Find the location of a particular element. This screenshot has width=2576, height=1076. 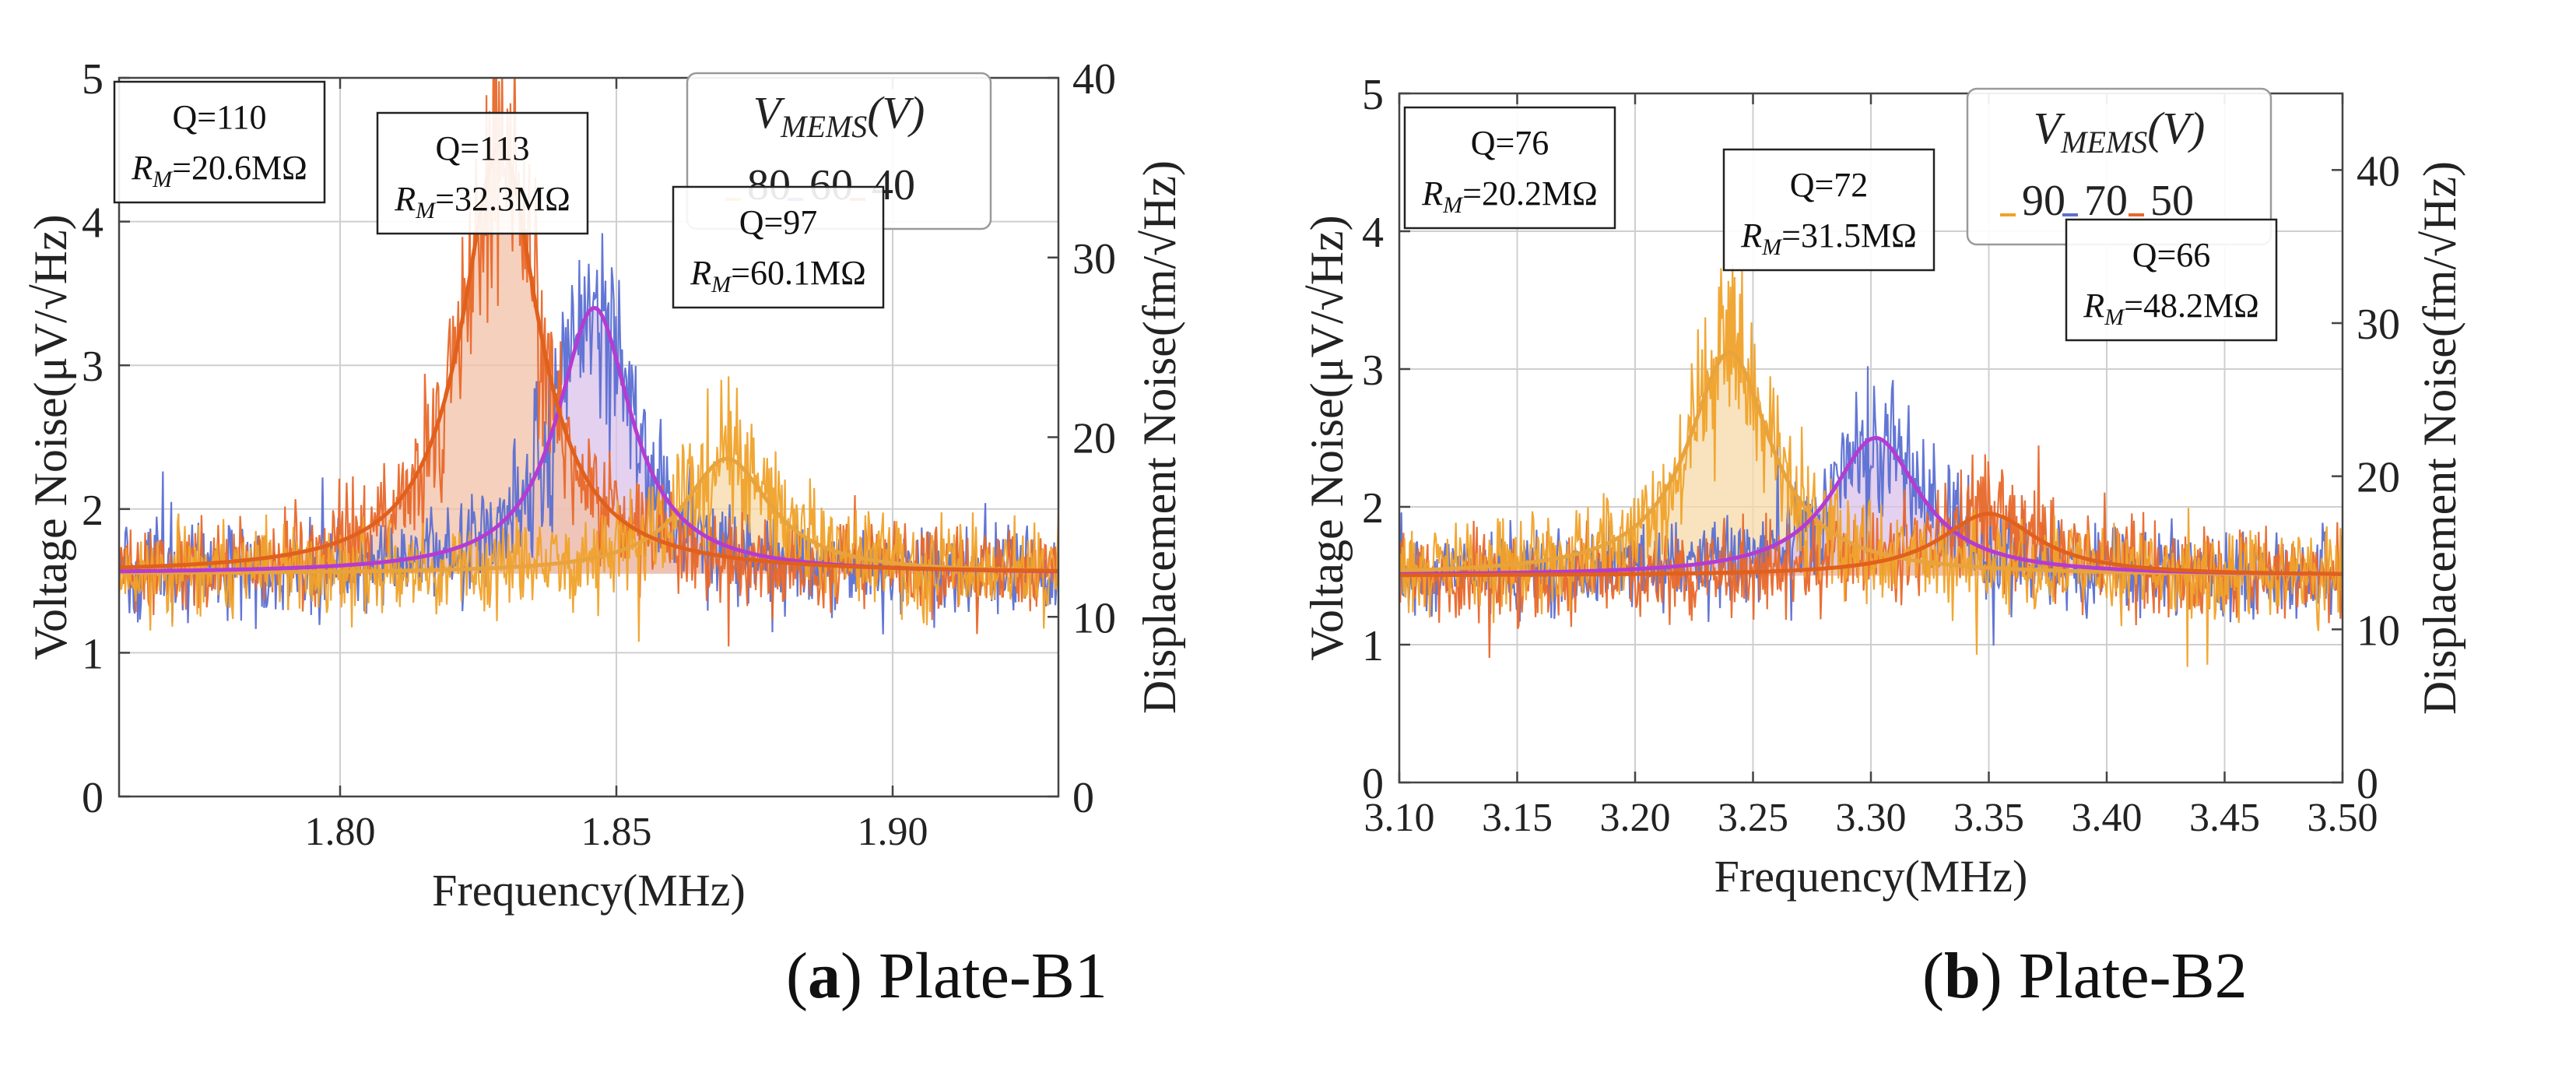

plot-area-b is located at coordinates (1871, 465).